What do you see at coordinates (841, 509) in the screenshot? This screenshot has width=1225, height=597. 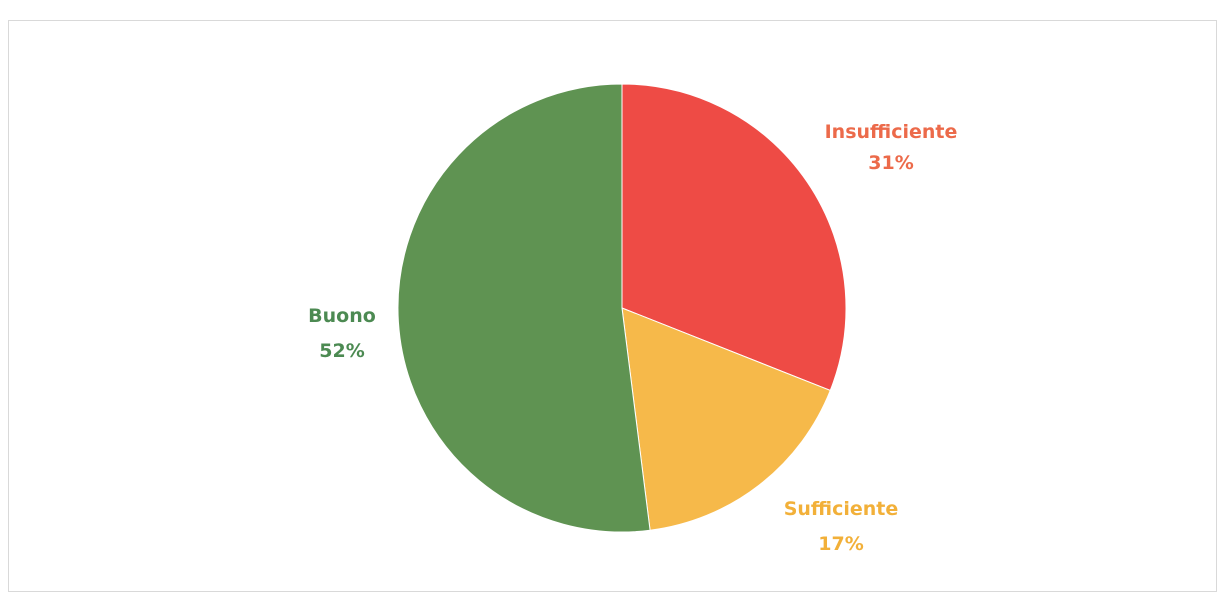 I see `slice-label-sufficiente: Sufficiente` at bounding box center [841, 509].